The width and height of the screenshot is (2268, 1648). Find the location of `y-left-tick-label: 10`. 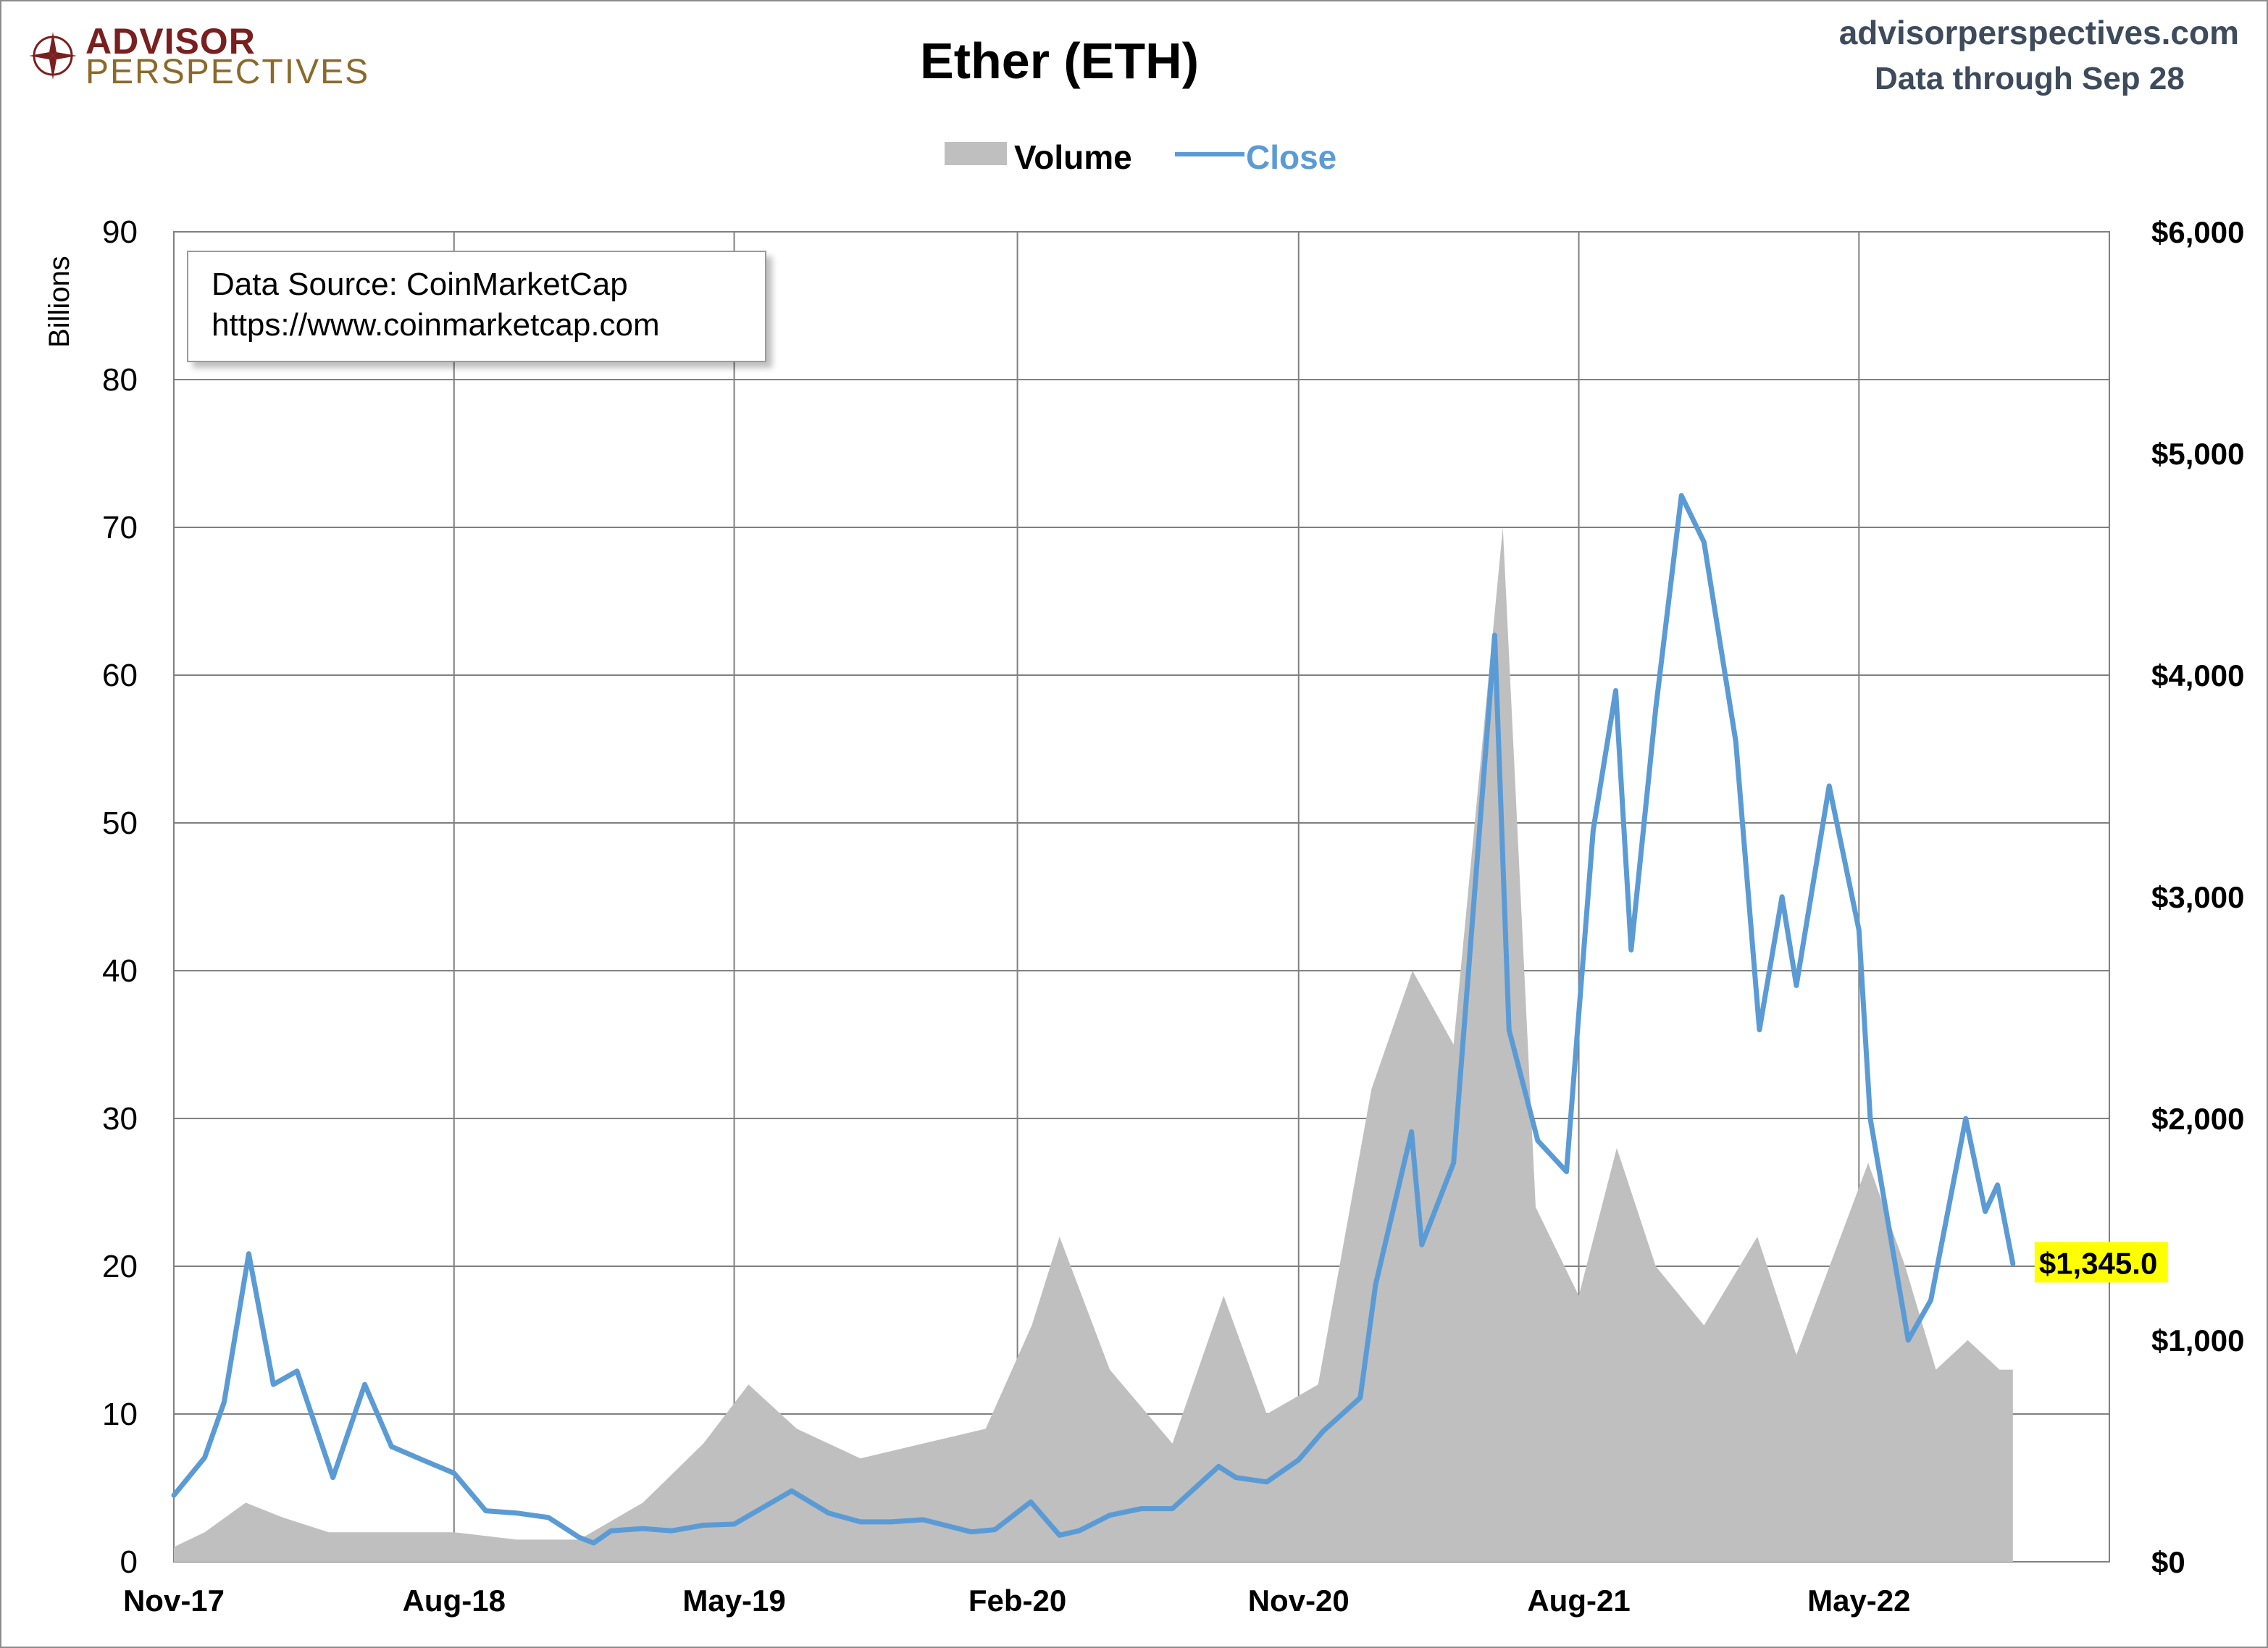

y-left-tick-label: 10 is located at coordinates (120, 1414).